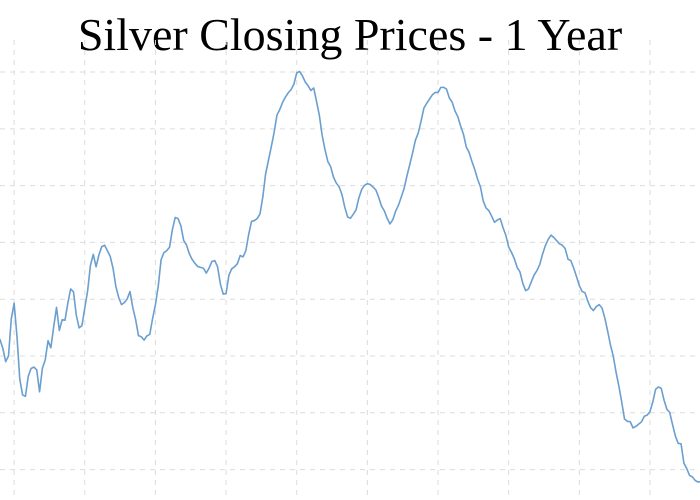 This screenshot has width=700, height=500. What do you see at coordinates (350, 34) in the screenshot?
I see `chart-title: Silver Closing Prices - 1 Year` at bounding box center [350, 34].